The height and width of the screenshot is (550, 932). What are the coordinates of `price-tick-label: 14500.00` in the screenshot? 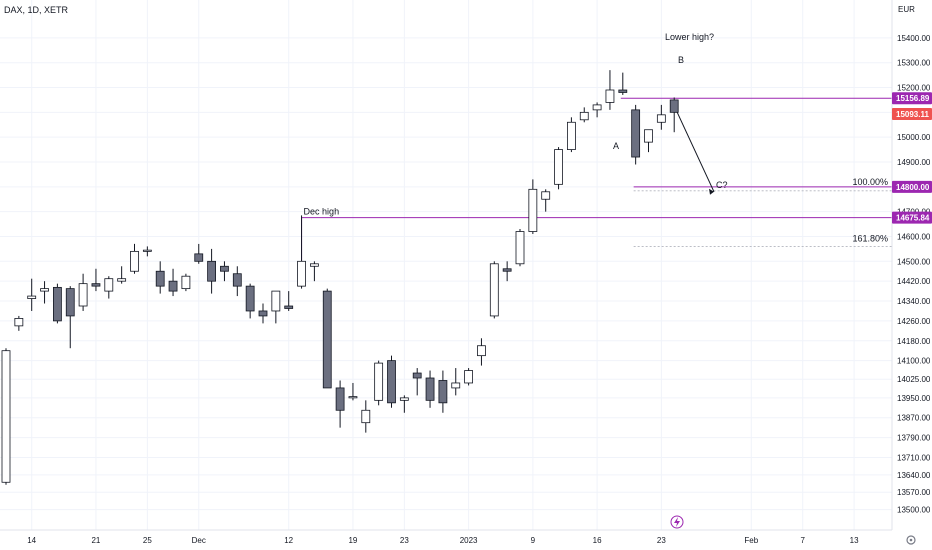 It's located at (914, 261).